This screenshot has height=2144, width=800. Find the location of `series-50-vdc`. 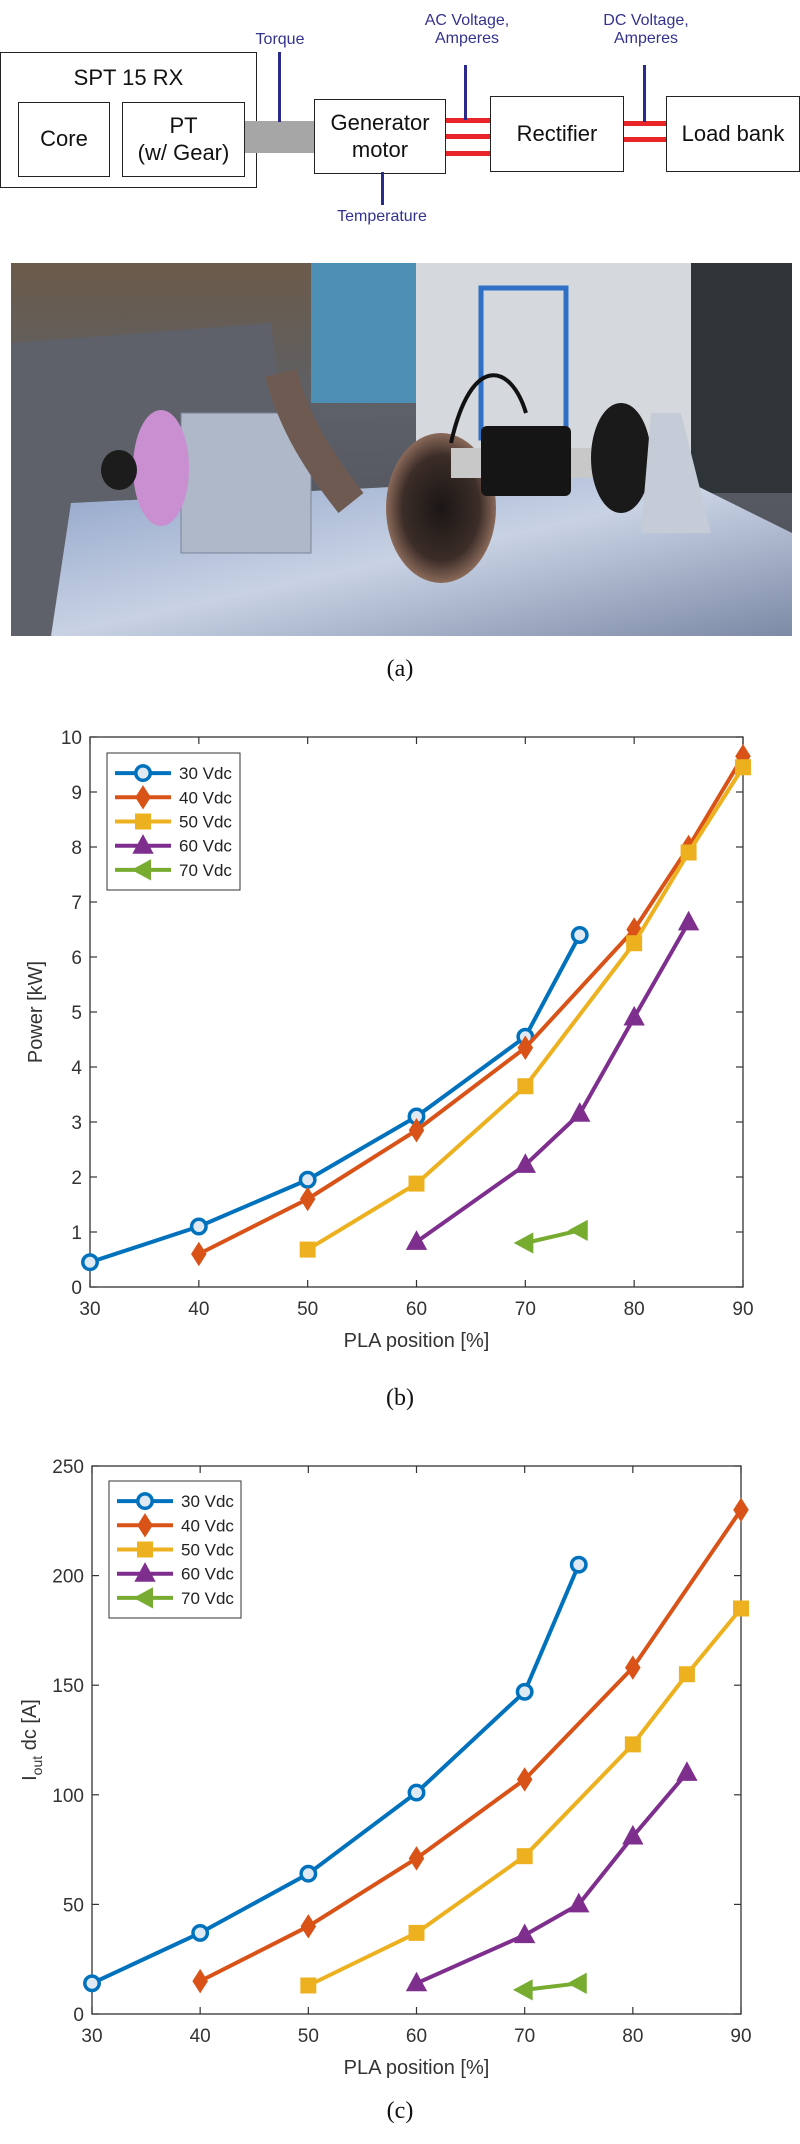

series-50-vdc is located at coordinates (524, 1797).